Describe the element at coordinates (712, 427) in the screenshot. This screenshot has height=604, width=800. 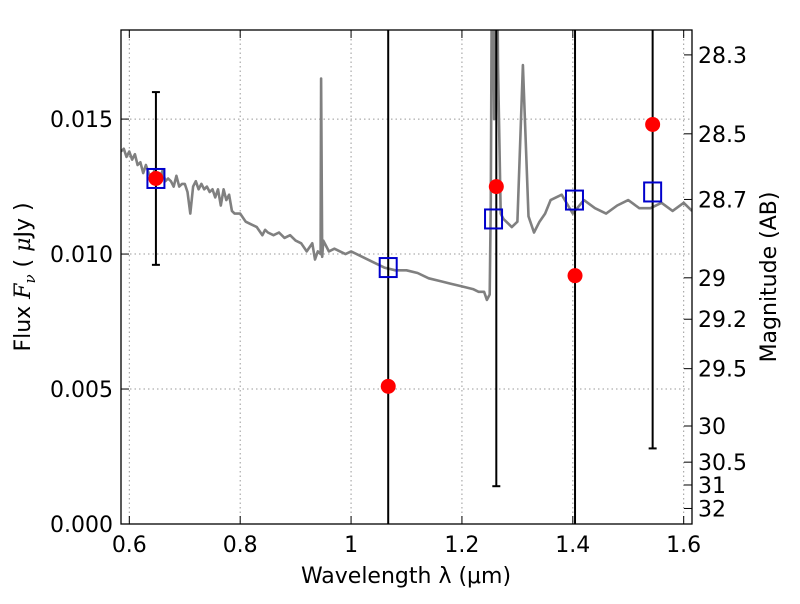
I see `y2-tick-label: 30` at that location.